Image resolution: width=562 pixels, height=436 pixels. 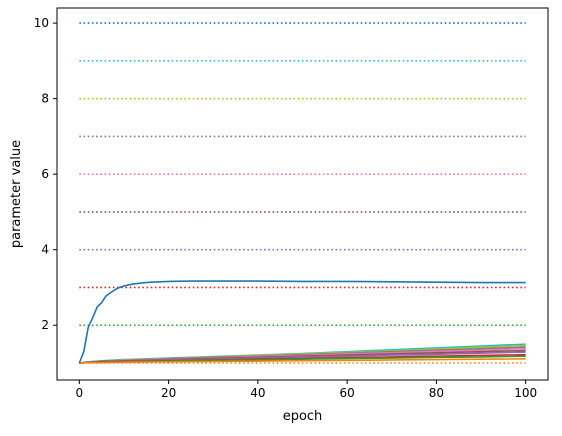 I want to click on x-tick-label: 40, so click(x=257, y=393).